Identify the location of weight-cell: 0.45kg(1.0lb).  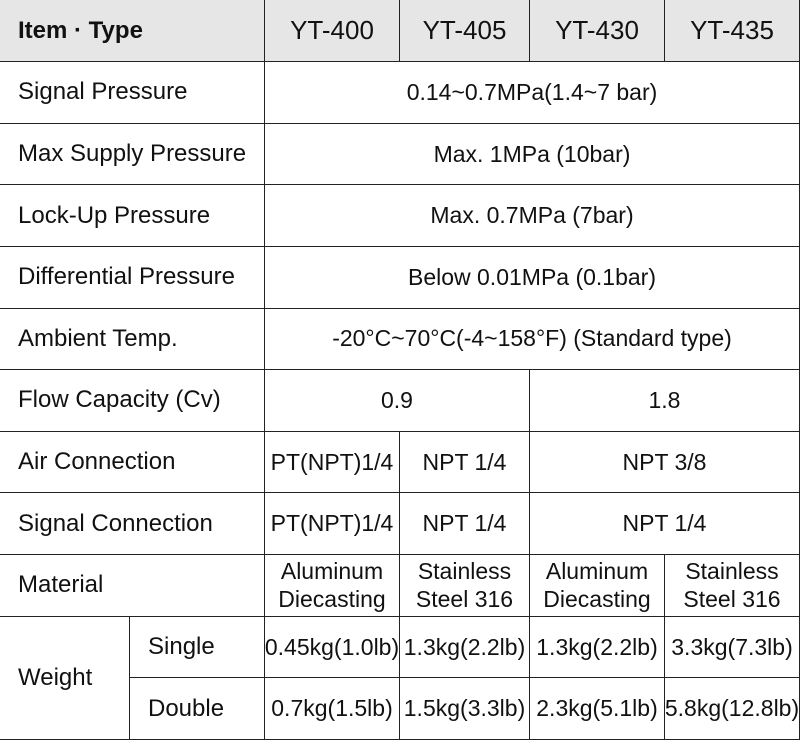
(332, 647).